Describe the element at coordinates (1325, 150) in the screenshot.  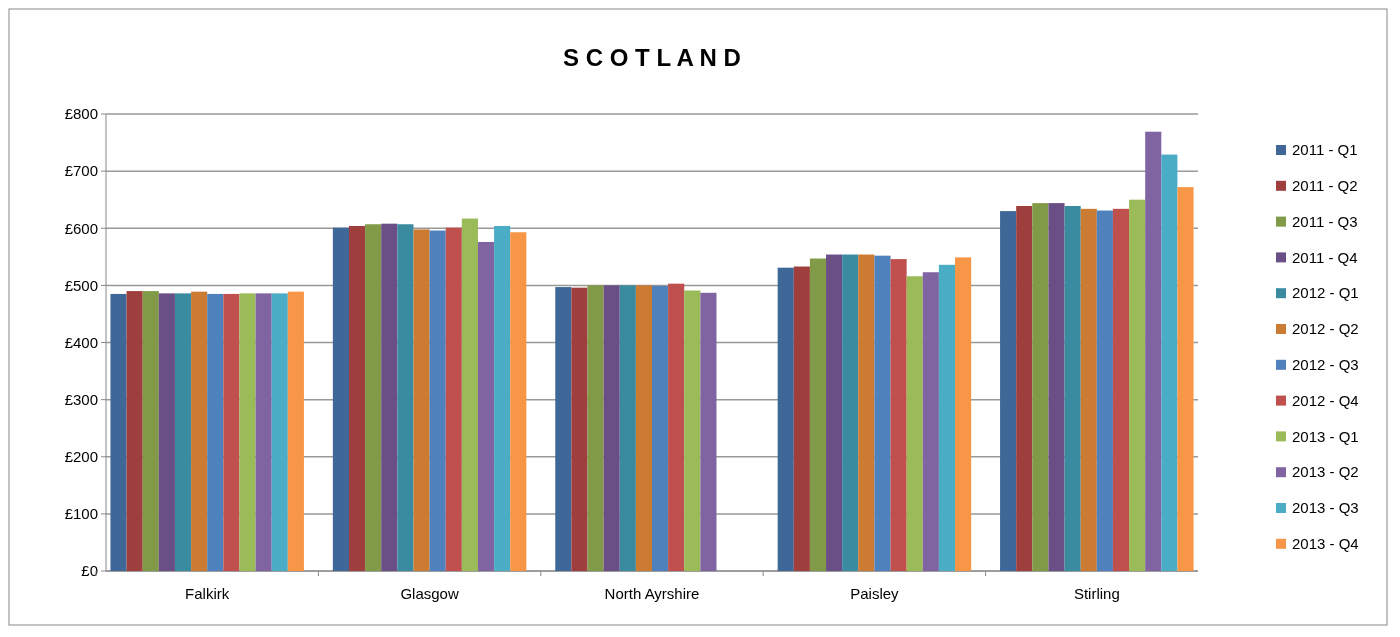
I see `legend-label: 2011 - Q1` at that location.